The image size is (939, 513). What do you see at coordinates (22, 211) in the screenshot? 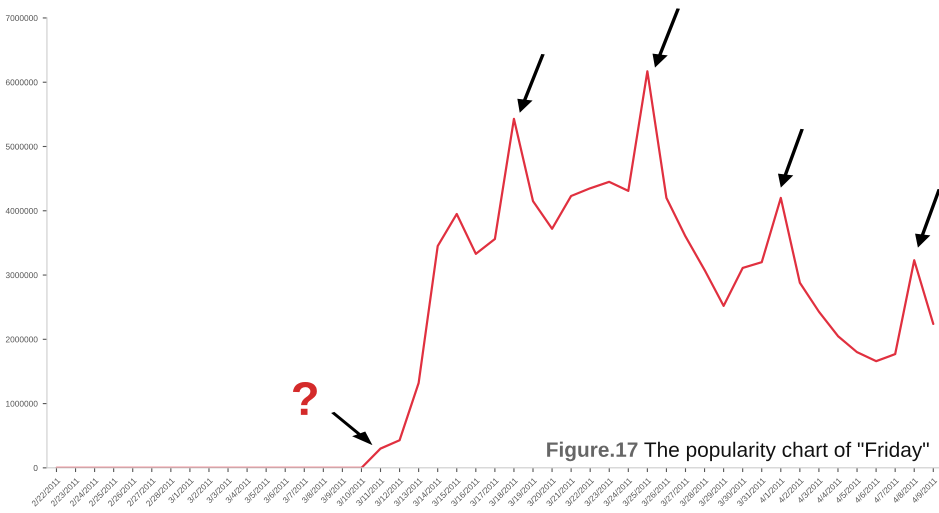
I see `y-tick-label: 4000000` at bounding box center [22, 211].